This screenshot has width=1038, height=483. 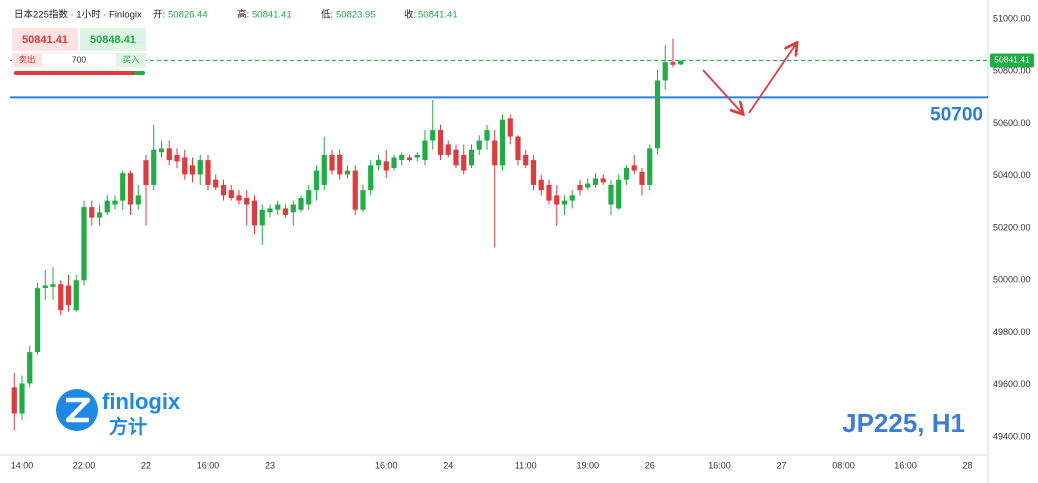 What do you see at coordinates (79, 73) in the screenshot?
I see `spread-bar` at bounding box center [79, 73].